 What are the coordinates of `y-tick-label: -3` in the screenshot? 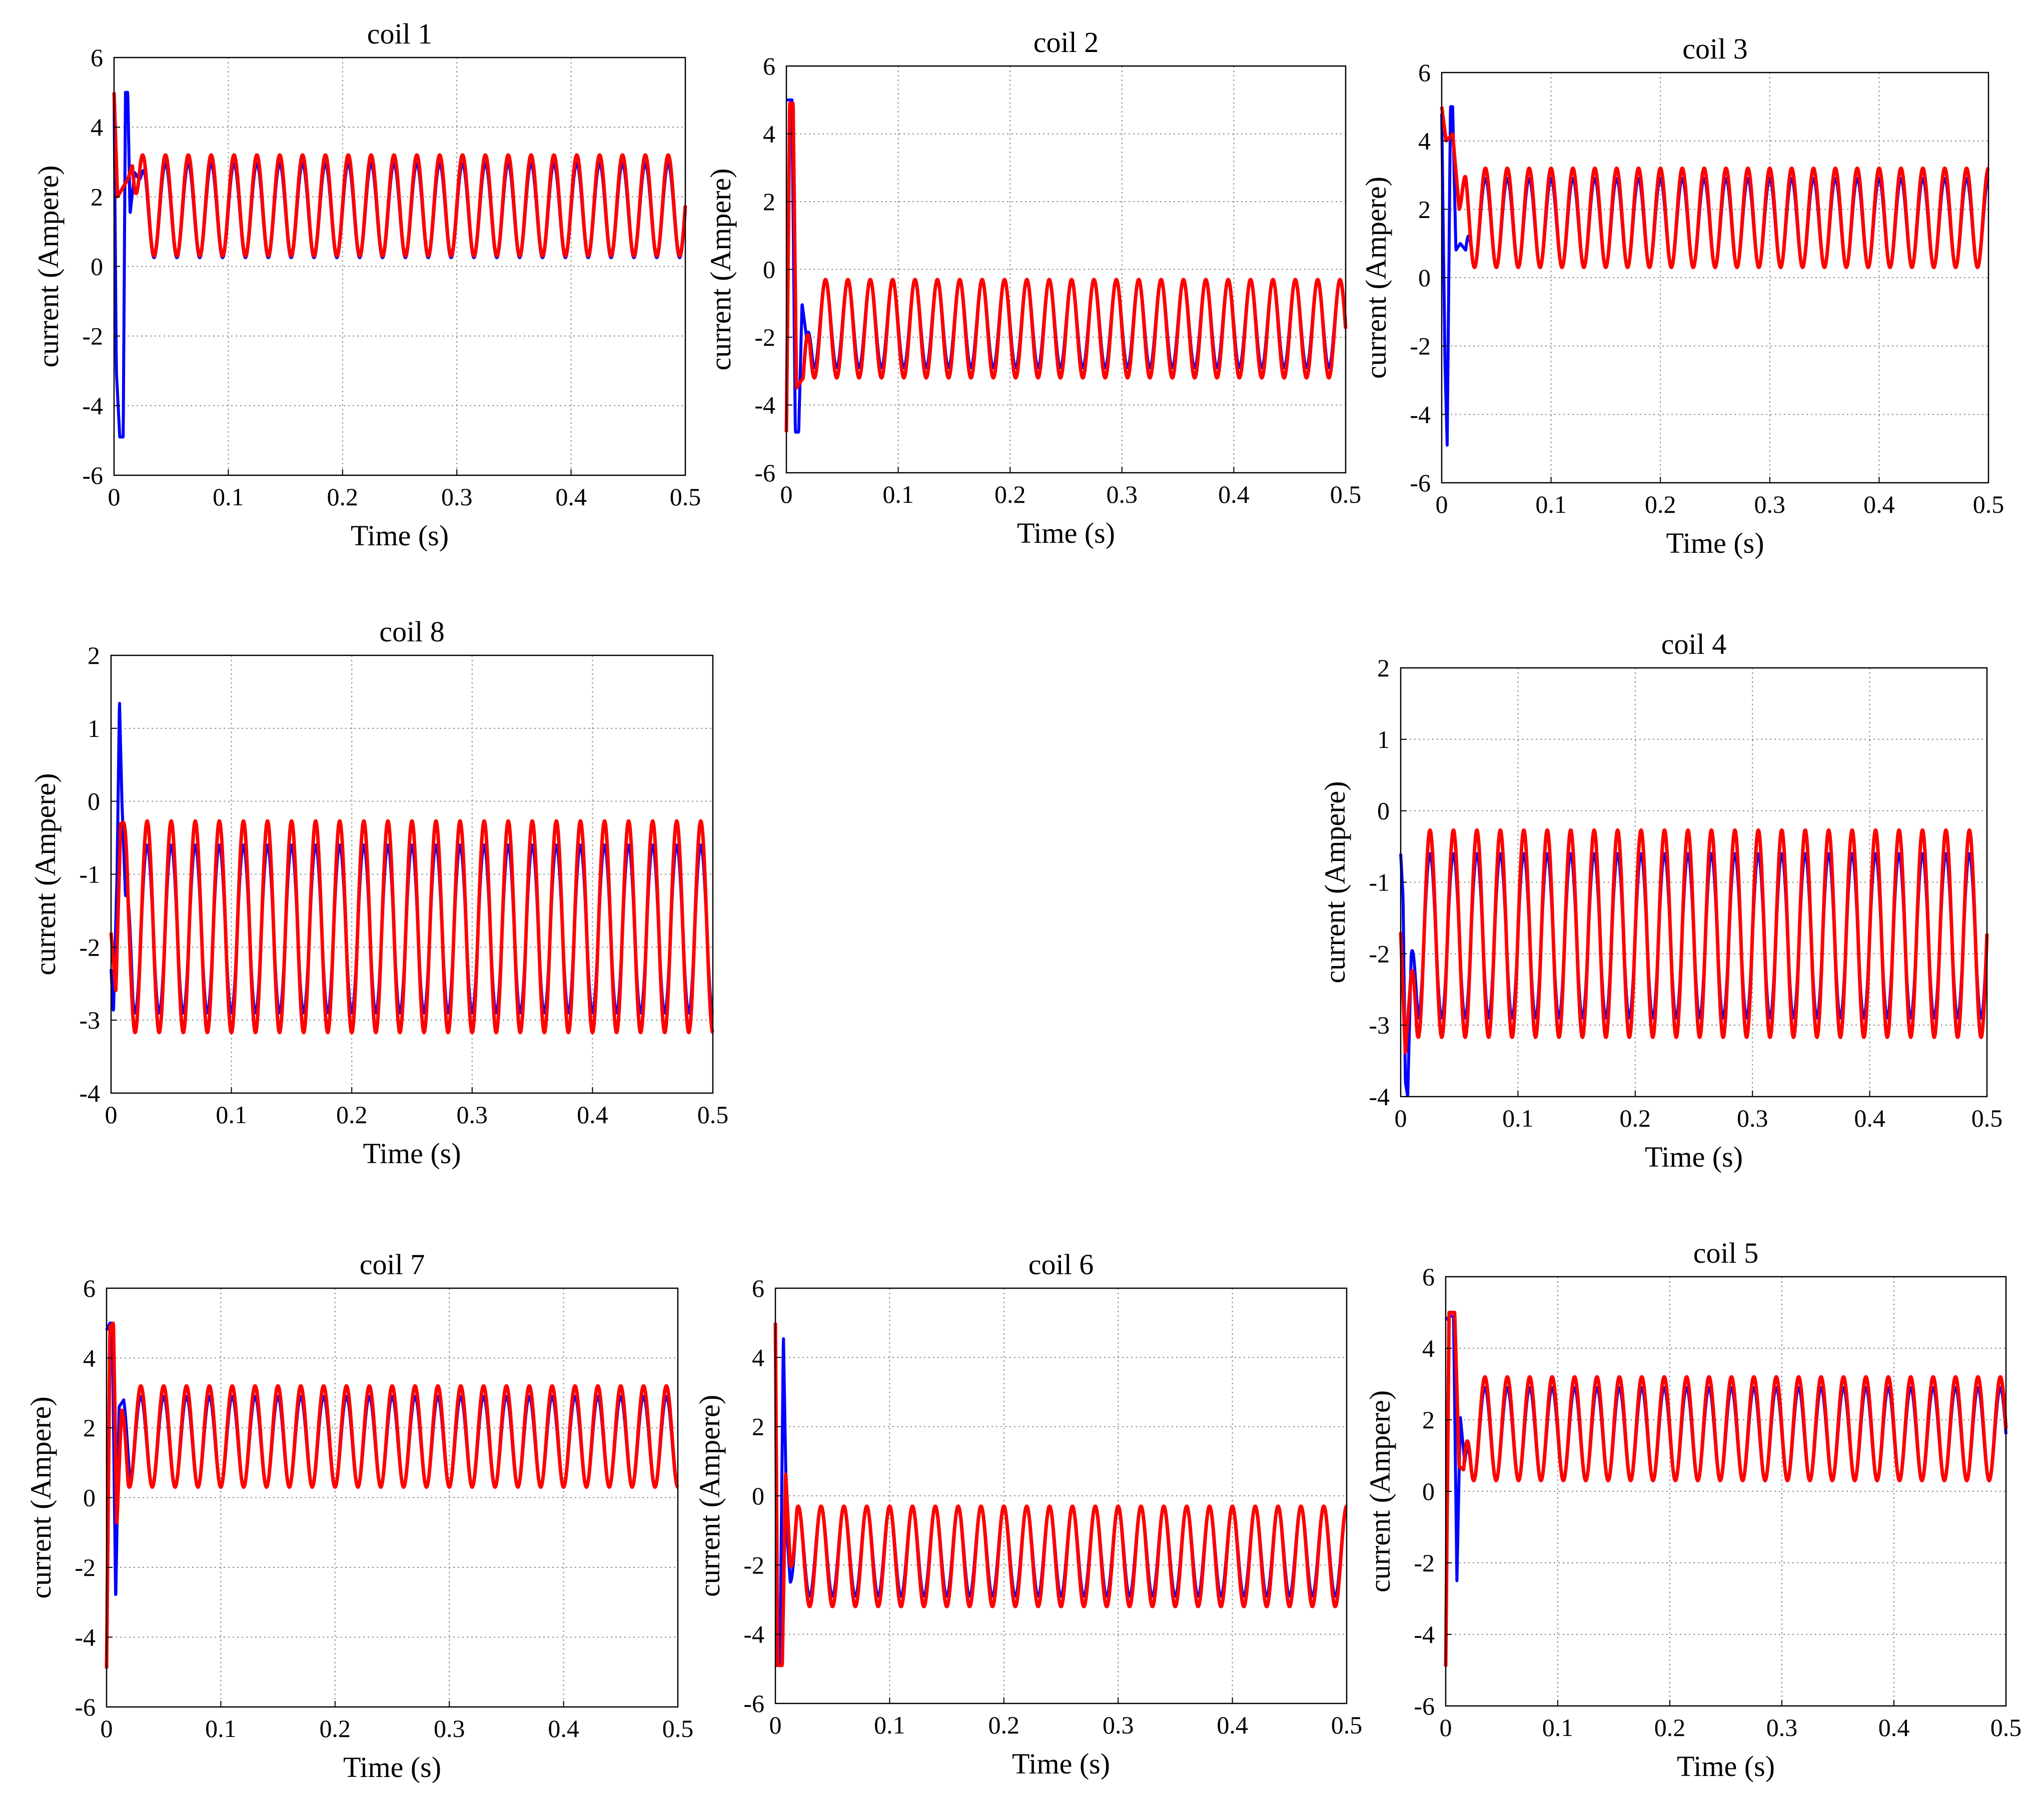 It's located at (89, 1020).